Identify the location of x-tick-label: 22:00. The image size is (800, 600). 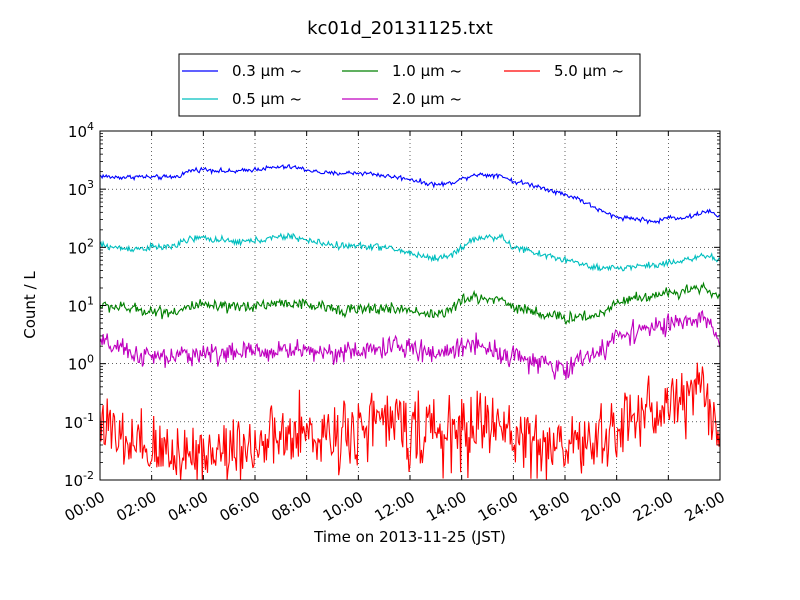
(653, 506).